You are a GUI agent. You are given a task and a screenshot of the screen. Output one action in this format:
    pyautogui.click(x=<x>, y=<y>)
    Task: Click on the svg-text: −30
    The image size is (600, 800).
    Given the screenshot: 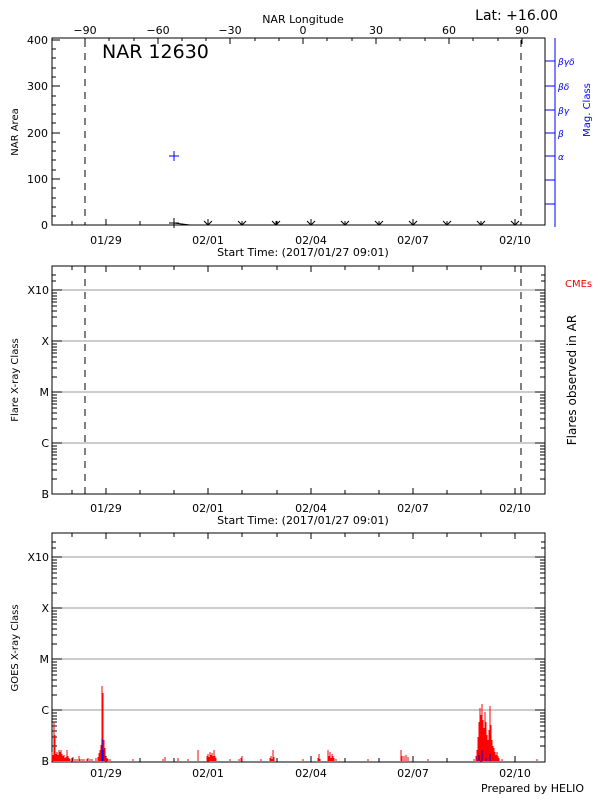 What is the action you would take?
    pyautogui.click(x=229, y=30)
    